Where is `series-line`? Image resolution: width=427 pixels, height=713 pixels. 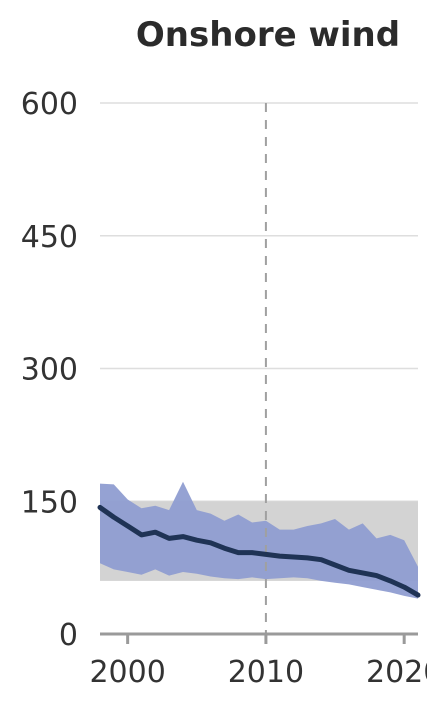 series-line is located at coordinates (259, 551).